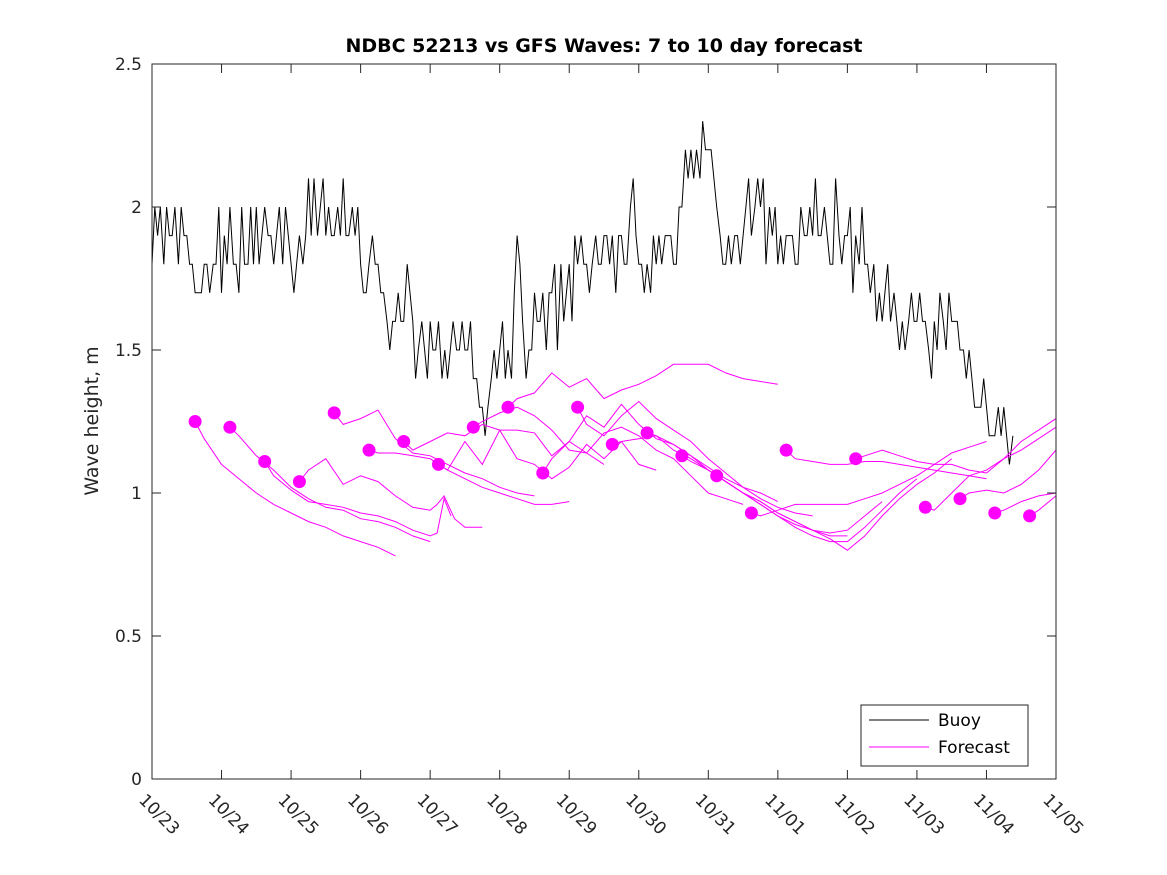 The height and width of the screenshot is (875, 1167). I want to click on y-tick-label: 2.5, so click(128, 65).